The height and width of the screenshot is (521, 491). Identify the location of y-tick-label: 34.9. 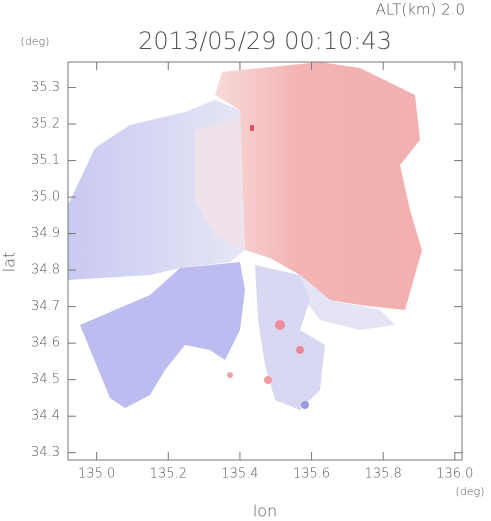
(45, 233).